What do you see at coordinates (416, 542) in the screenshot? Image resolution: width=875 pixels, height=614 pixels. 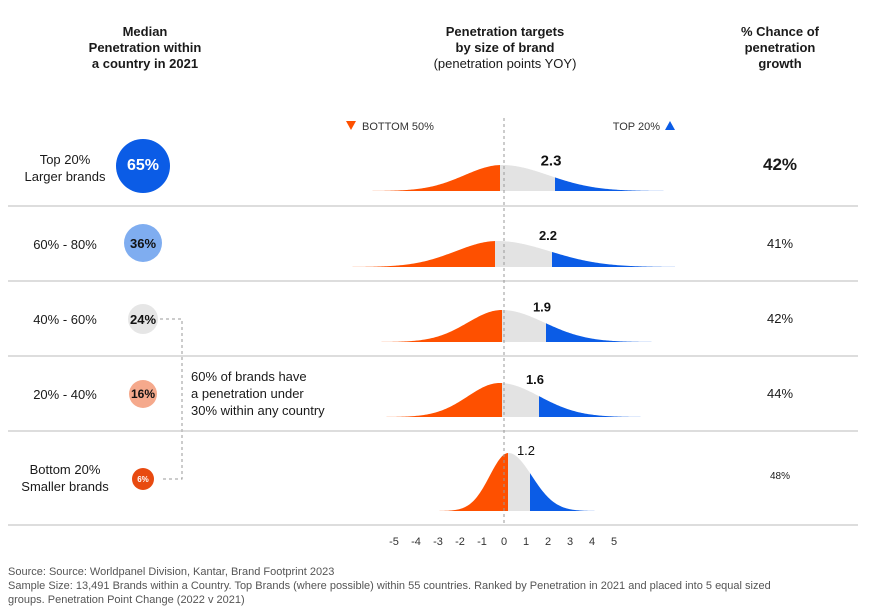 I see `x-tick-label: -4` at bounding box center [416, 542].